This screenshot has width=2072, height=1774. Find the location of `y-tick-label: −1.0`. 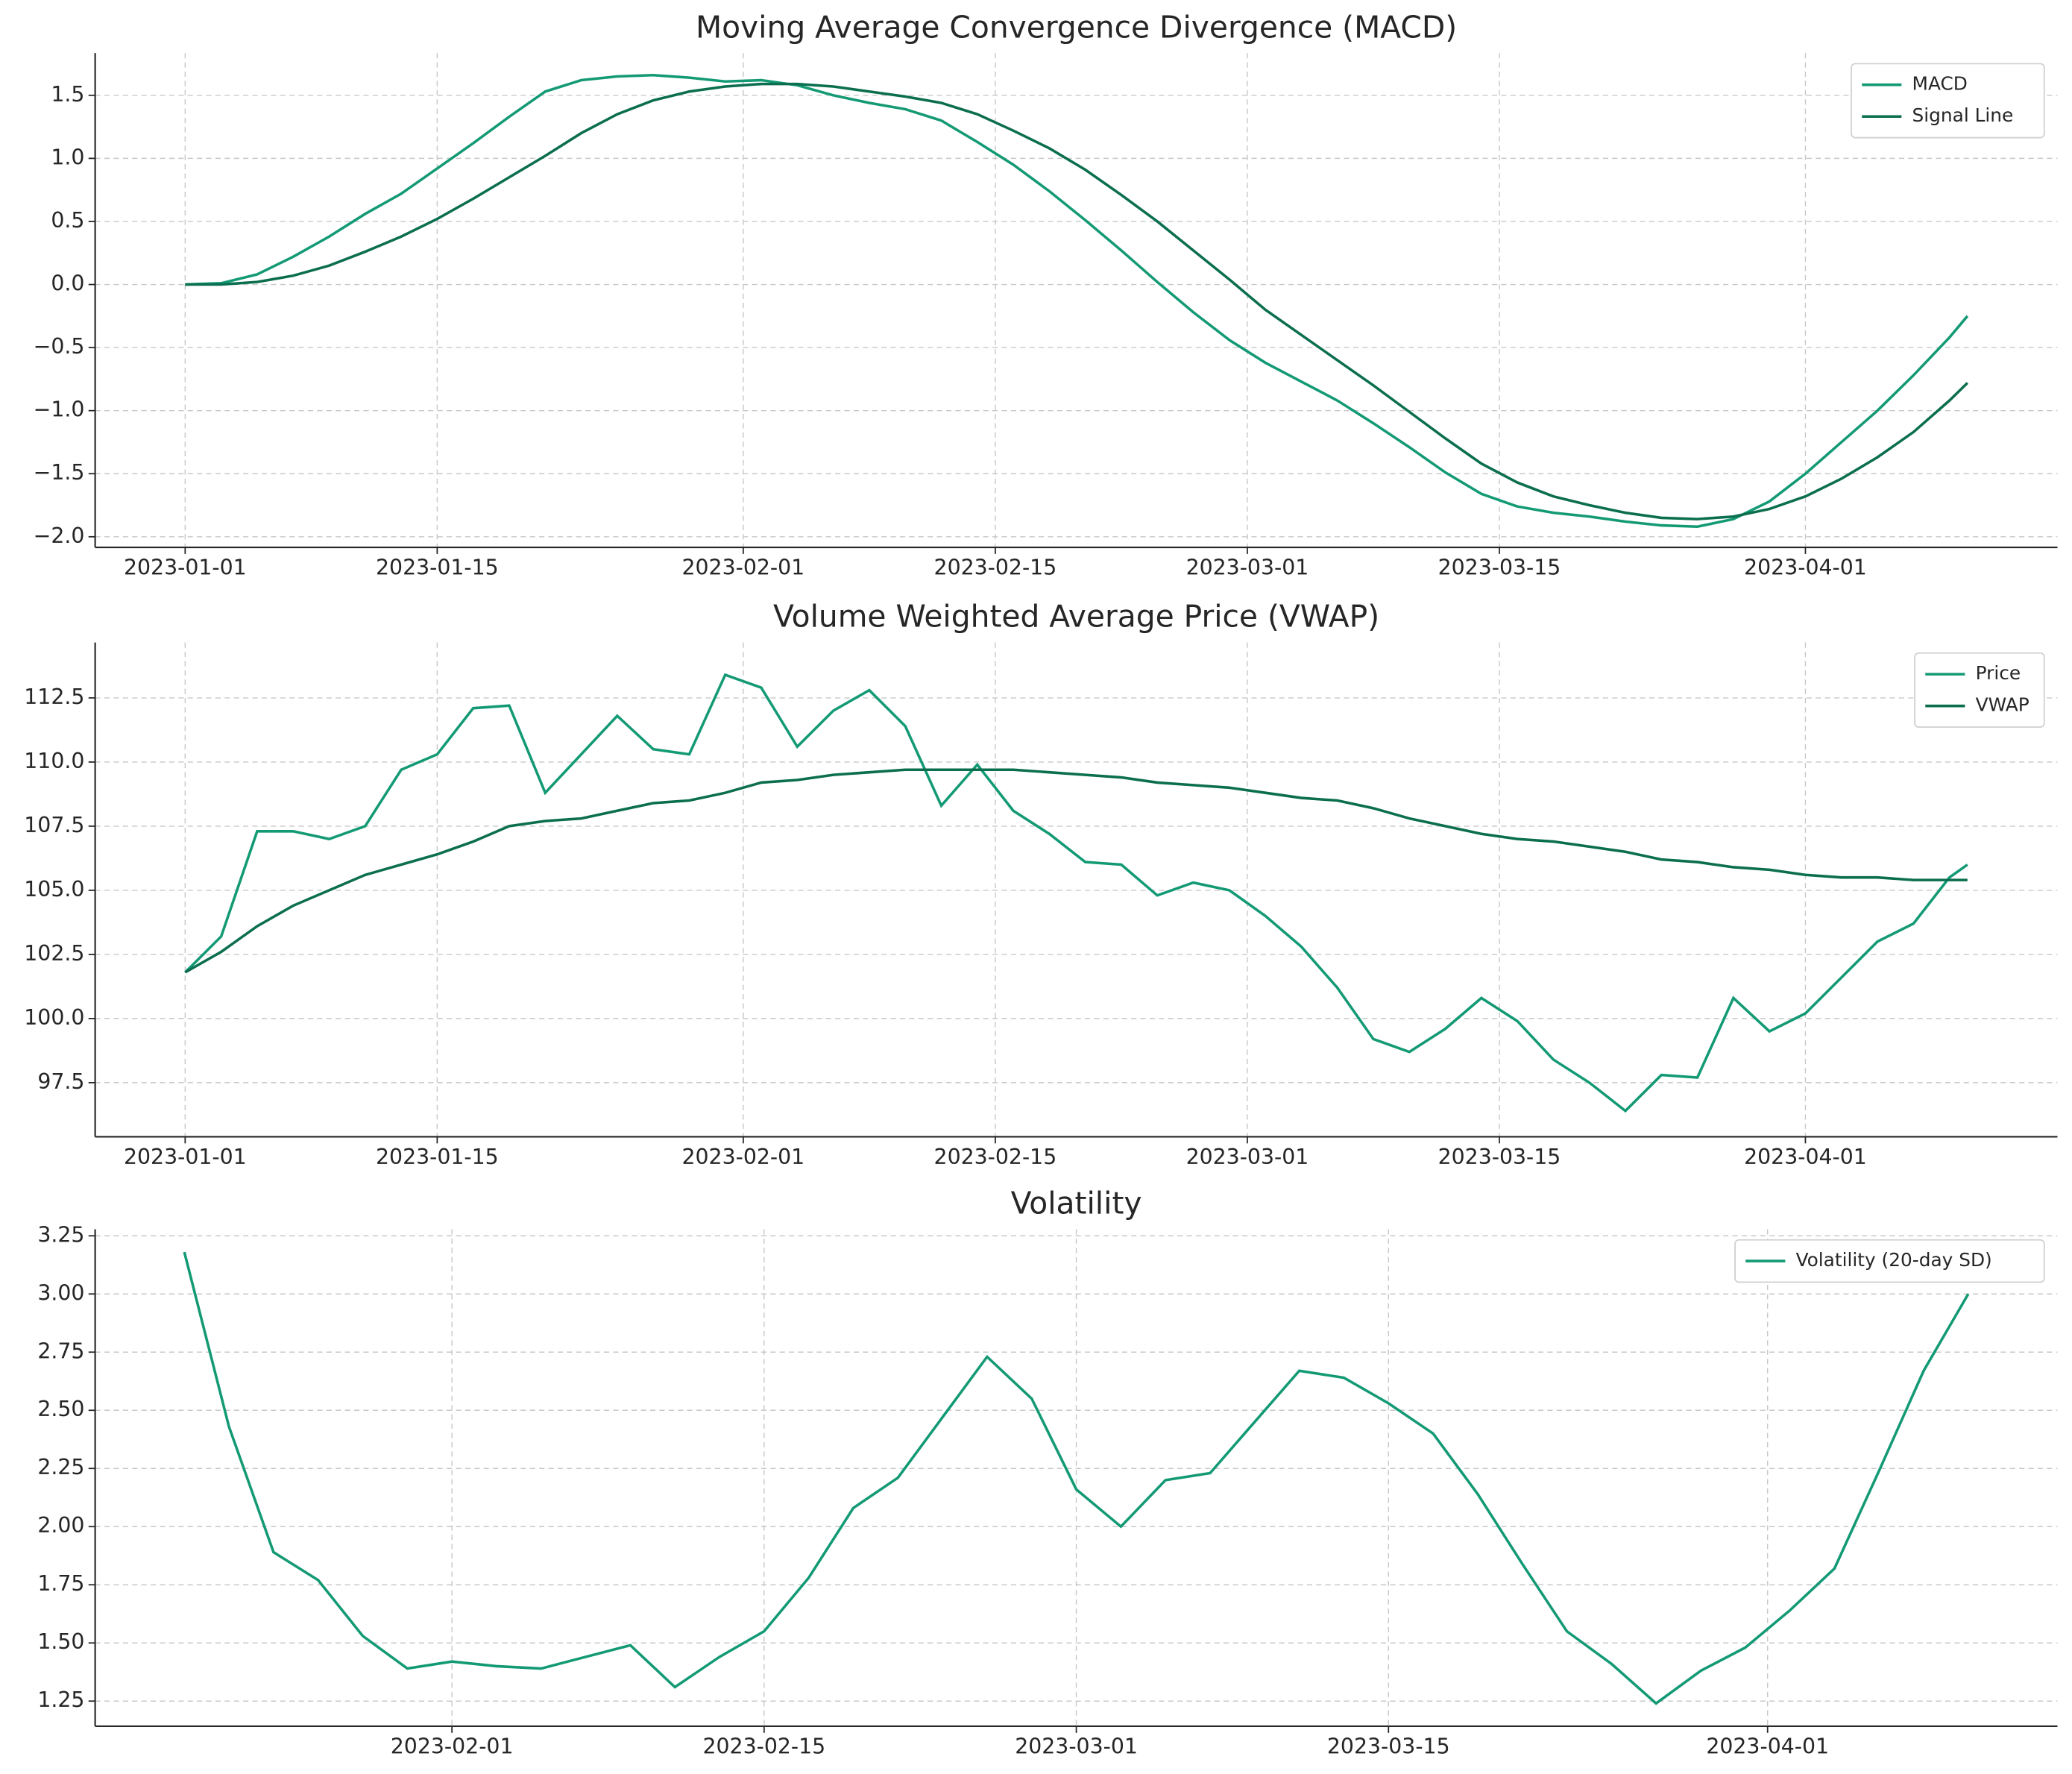

y-tick-label: −1.0 is located at coordinates (60, 409).